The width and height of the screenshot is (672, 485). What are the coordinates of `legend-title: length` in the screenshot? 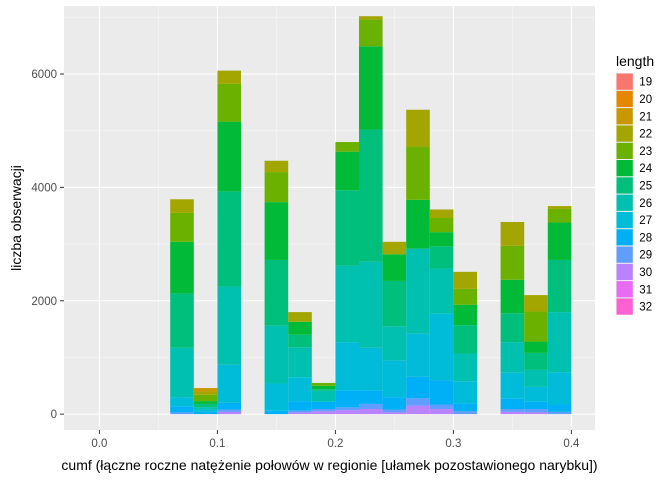 It's located at (635, 61).